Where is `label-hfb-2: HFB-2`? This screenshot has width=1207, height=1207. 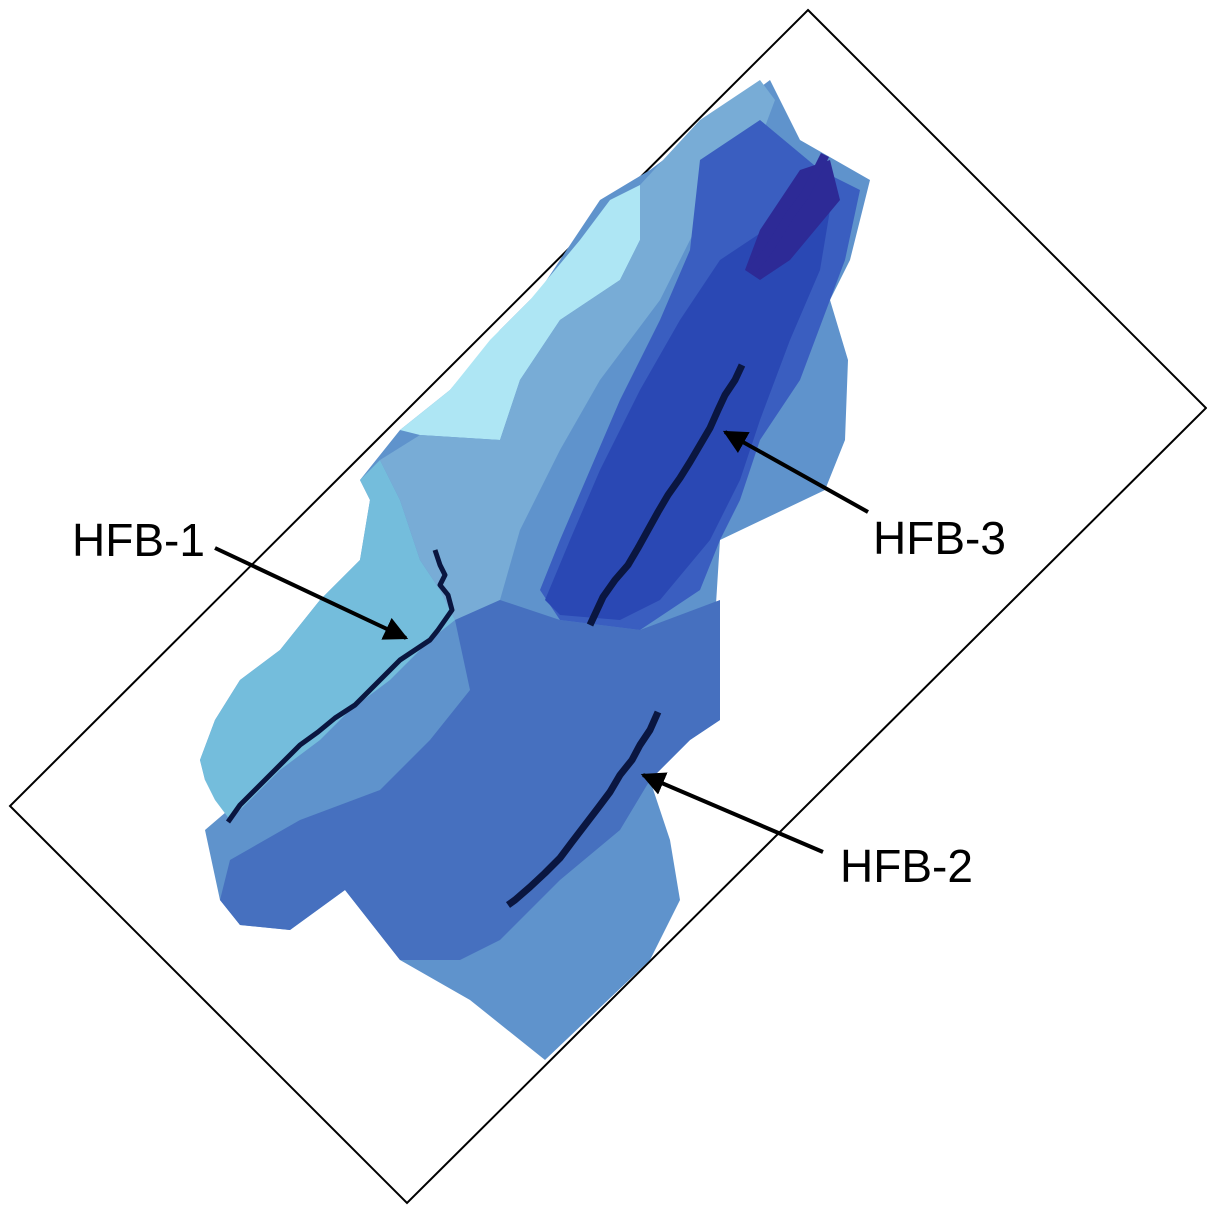
label-hfb-2: HFB-2 is located at coordinates (906, 866).